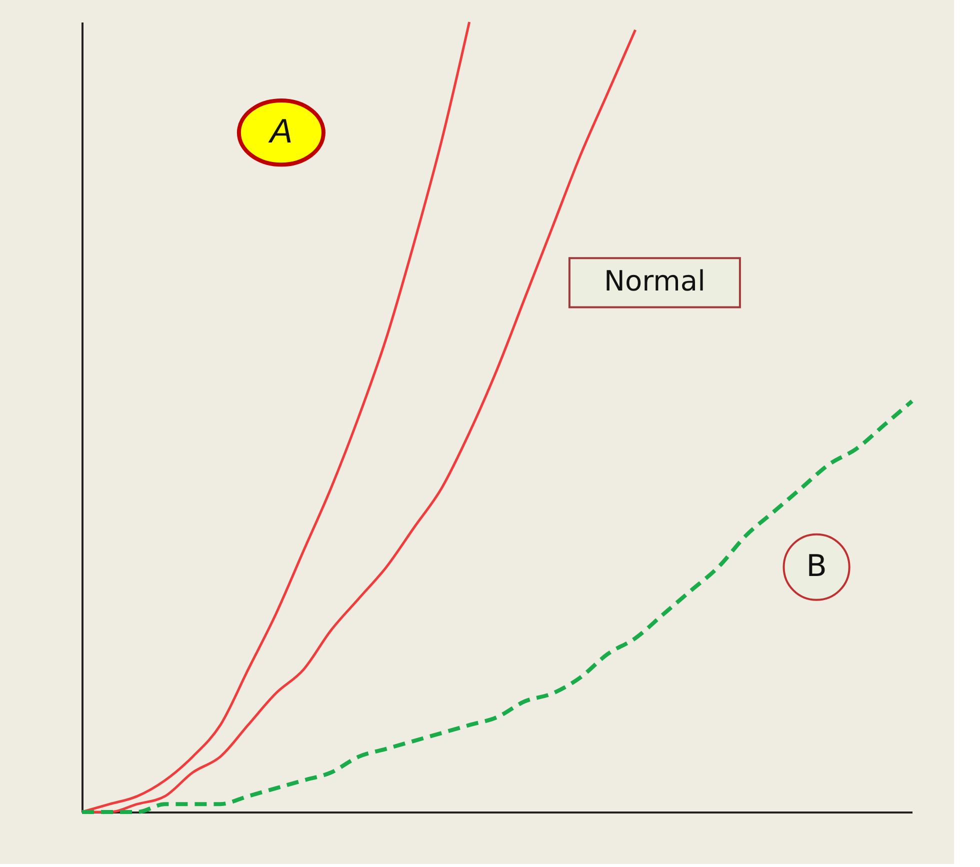  I want to click on annotation: A, so click(280, 131).